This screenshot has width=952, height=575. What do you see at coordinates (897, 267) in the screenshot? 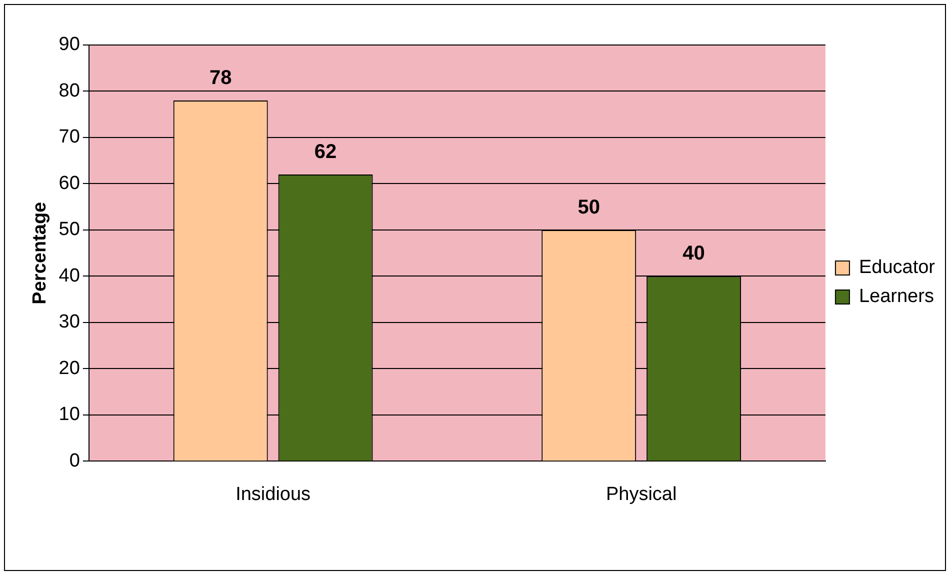
I see `legend-label: Educator` at bounding box center [897, 267].